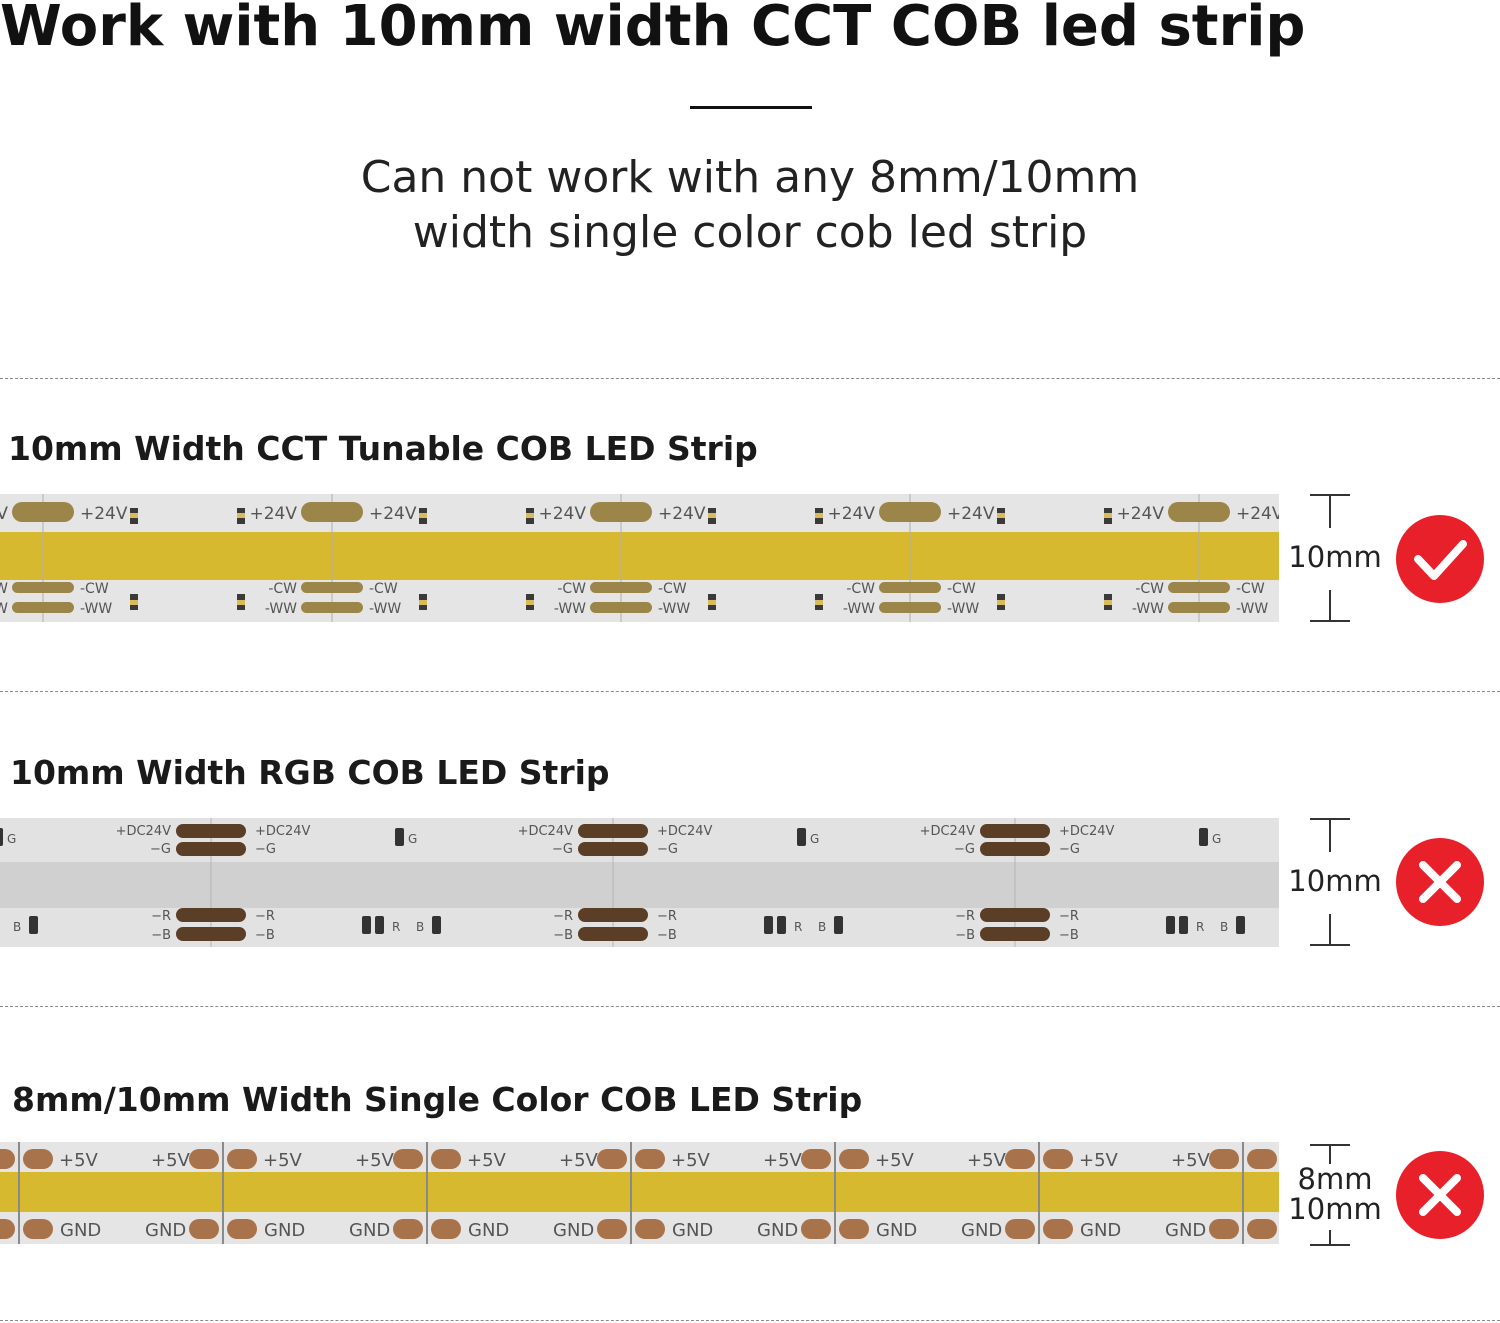  Describe the element at coordinates (750, 177) in the screenshot. I see `subtitle-line-1: Can not work with any 8mm/10mm` at that location.